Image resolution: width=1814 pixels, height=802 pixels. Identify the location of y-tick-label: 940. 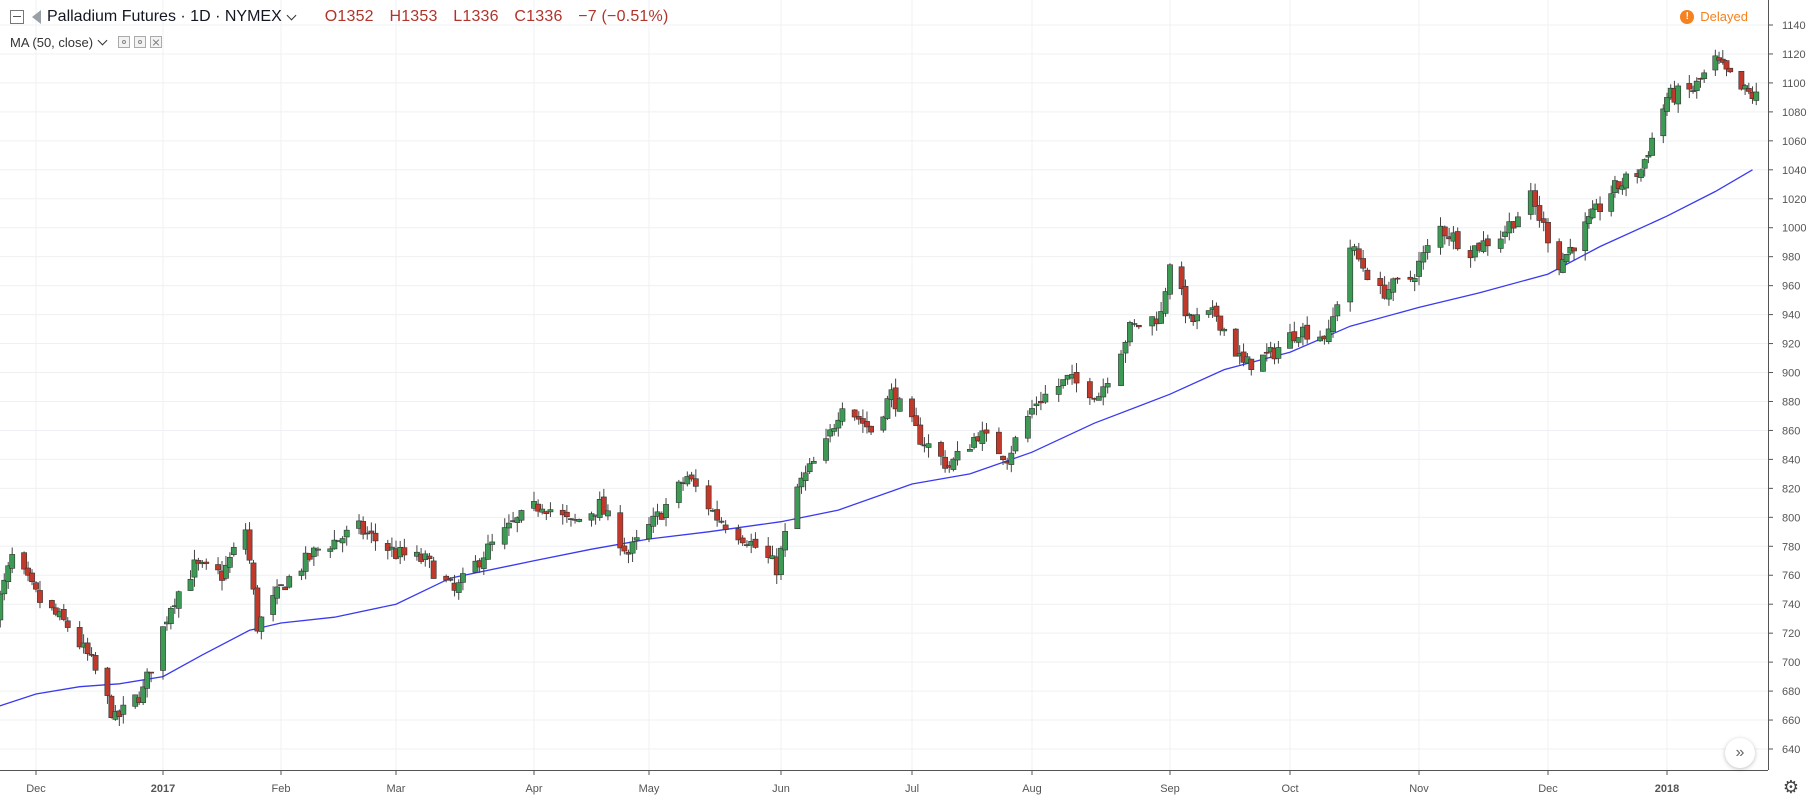
(1791, 316).